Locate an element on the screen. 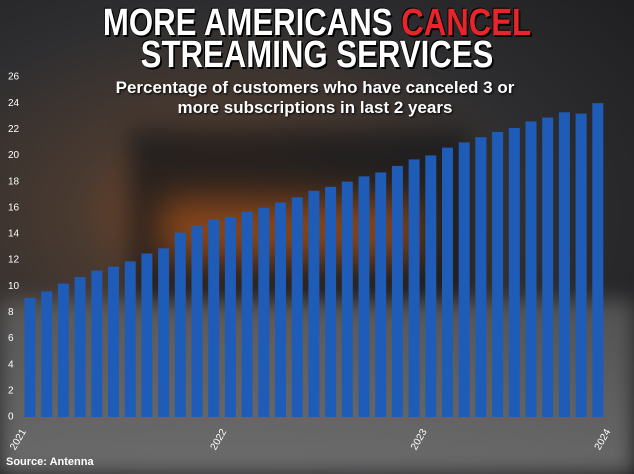 This screenshot has height=474, width=634. y-tick-label: 12 is located at coordinates (14, 260).